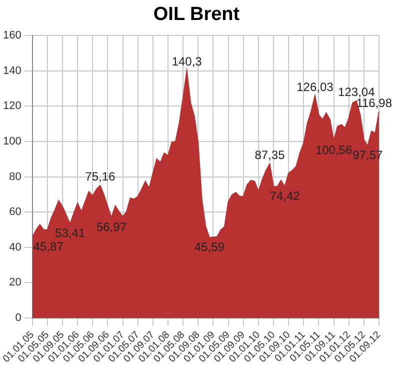 The width and height of the screenshot is (393, 368). I want to click on y-tick-label: 80, so click(15, 176).